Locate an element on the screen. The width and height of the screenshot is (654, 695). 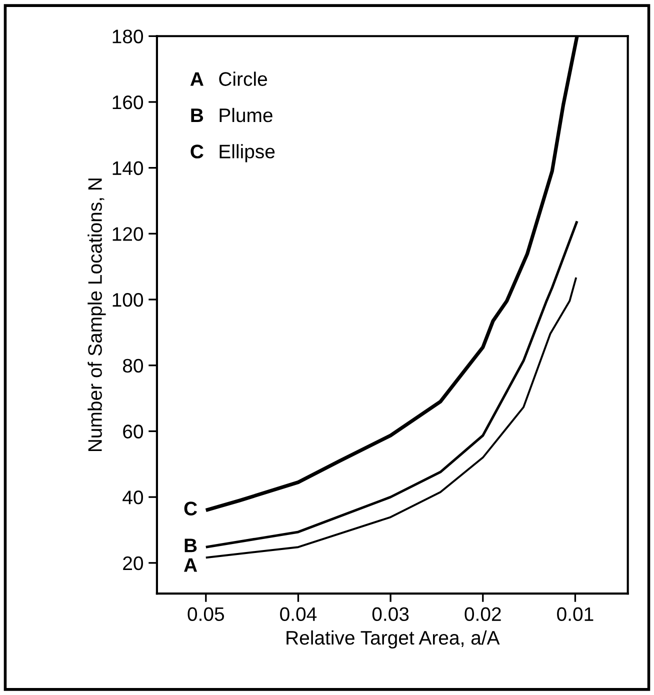
series-label: A is located at coordinates (191, 565).